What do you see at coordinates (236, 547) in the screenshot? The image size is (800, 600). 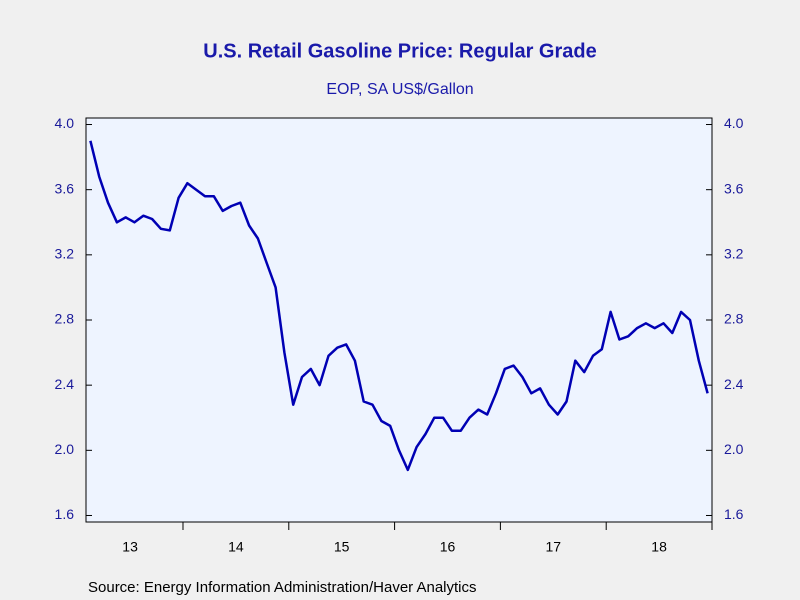 I see `x-tick-label: 14` at bounding box center [236, 547].